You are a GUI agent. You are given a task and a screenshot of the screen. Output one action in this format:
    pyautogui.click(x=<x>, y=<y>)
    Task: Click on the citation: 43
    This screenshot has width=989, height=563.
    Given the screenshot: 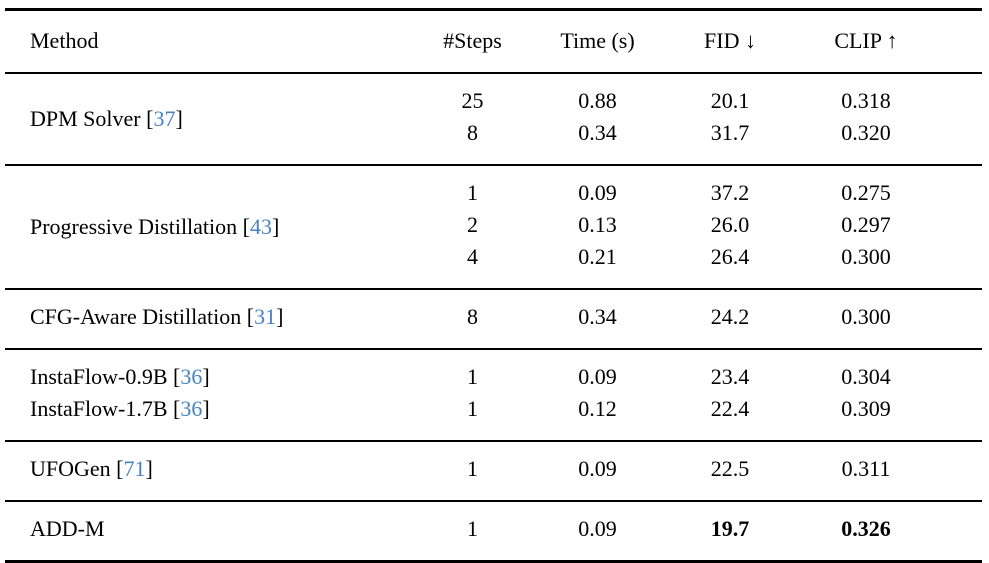 What is the action you would take?
    pyautogui.click(x=261, y=226)
    